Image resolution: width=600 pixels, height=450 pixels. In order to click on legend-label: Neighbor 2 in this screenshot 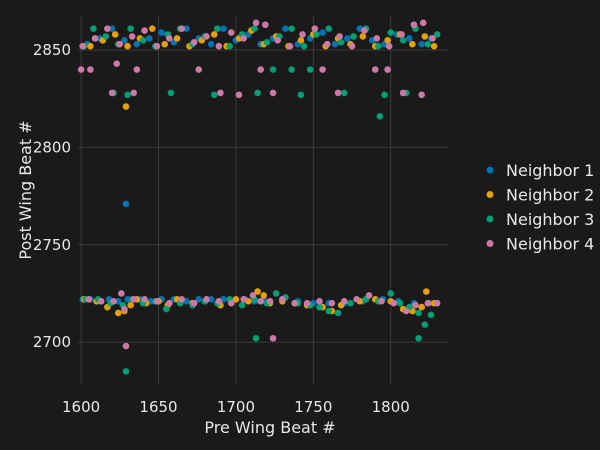, I will do `click(550, 195)`.